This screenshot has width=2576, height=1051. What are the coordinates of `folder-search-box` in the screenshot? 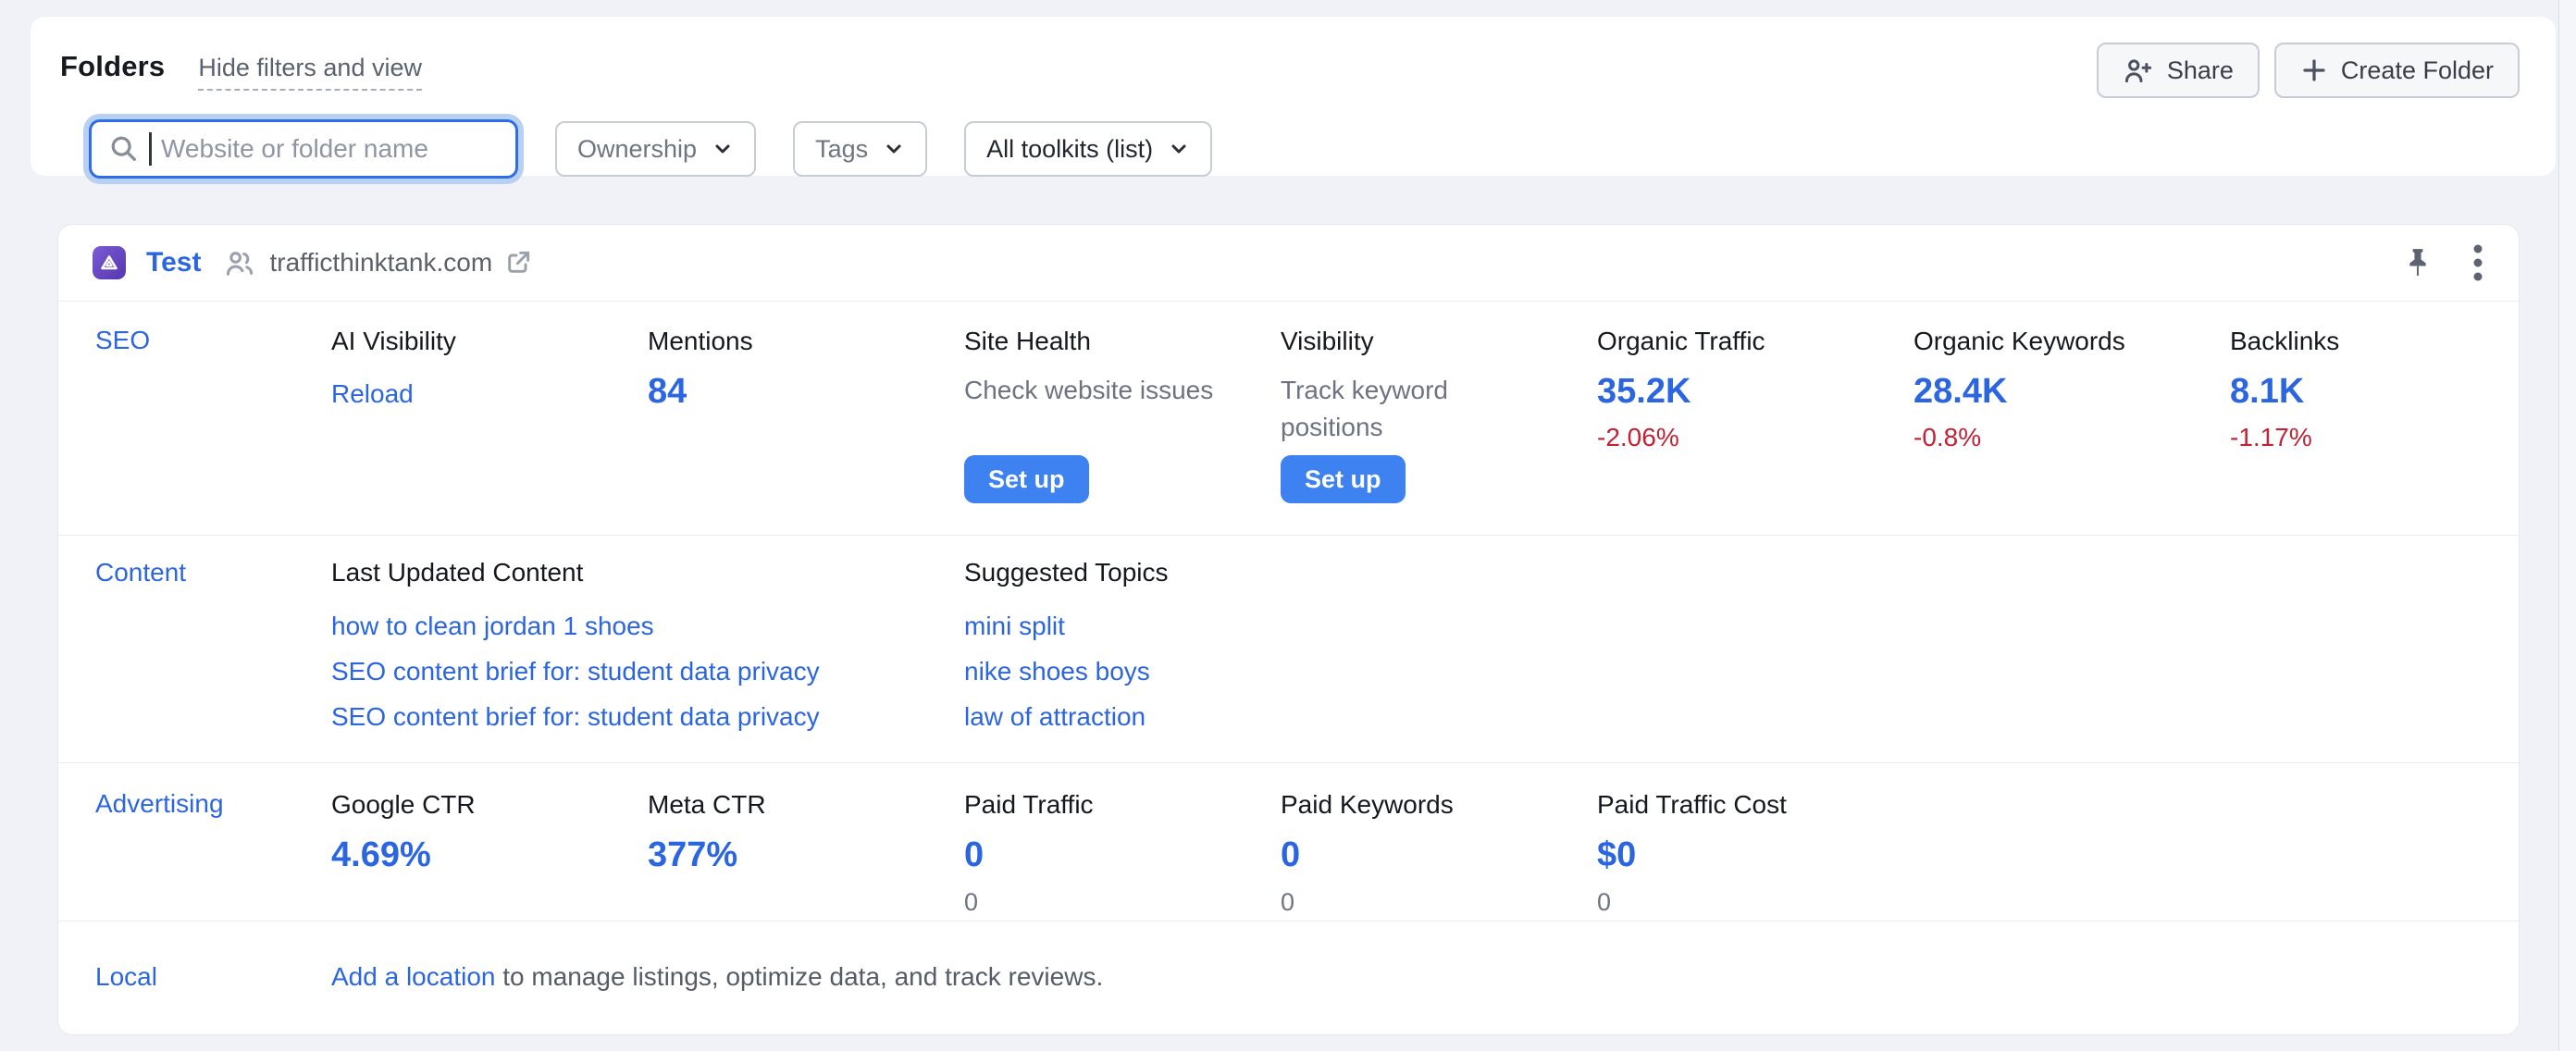 It's located at (303, 149).